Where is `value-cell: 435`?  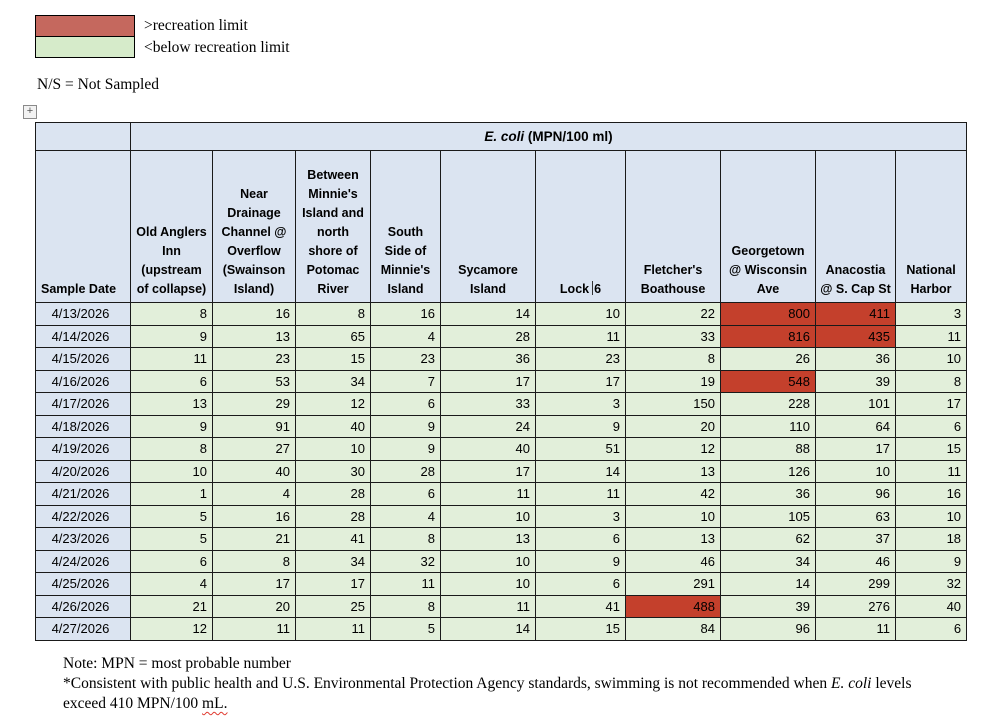 value-cell: 435 is located at coordinates (855, 336).